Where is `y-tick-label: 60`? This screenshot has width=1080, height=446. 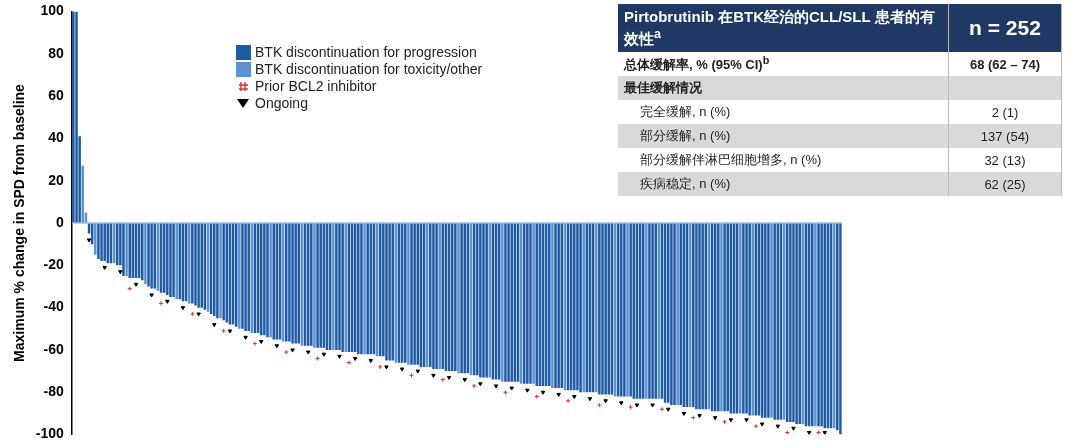
y-tick-label: 60 is located at coordinates (56, 94).